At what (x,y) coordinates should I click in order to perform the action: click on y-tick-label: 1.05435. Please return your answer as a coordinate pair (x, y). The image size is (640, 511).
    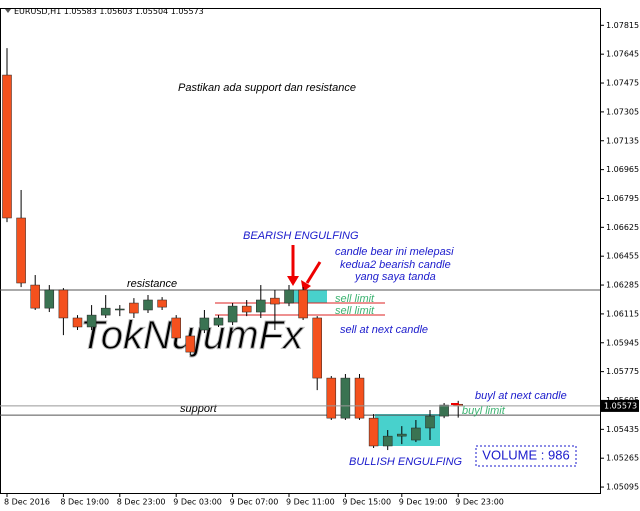
    Looking at the image, I should click on (622, 429).